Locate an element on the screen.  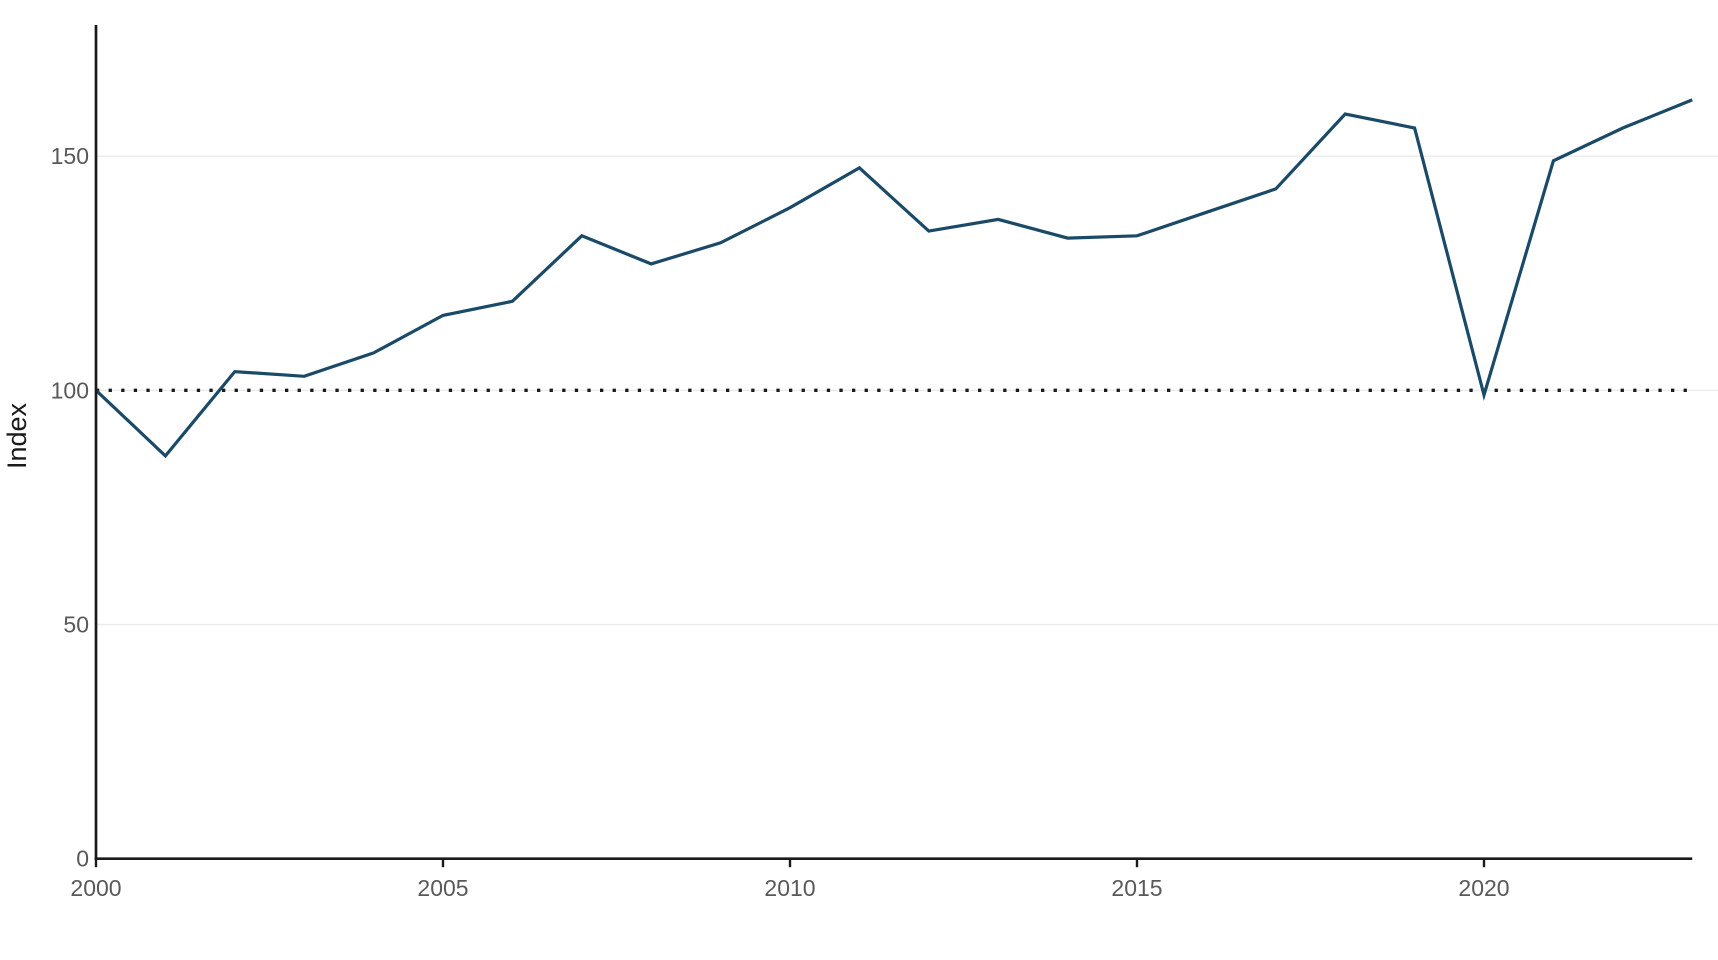
y-tick-label-100: 100 is located at coordinates (70, 390).